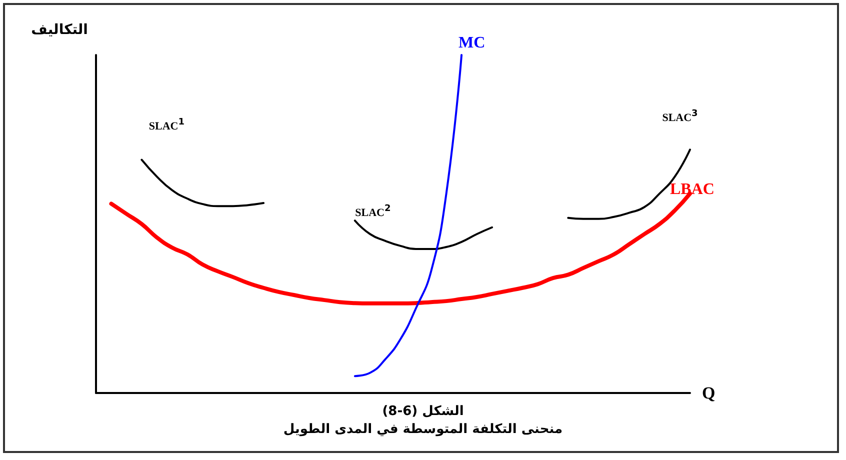 The width and height of the screenshot is (846, 460). Describe the element at coordinates (59, 30) in the screenshot. I see `y-axis-title: التكاليف` at that location.